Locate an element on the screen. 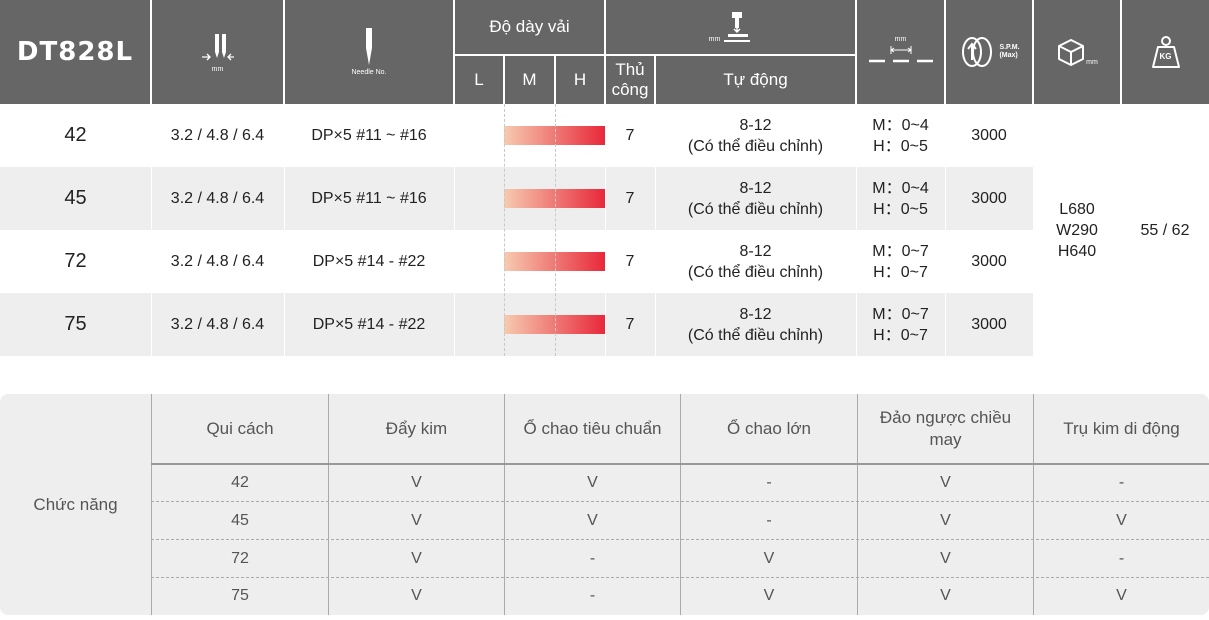 This screenshot has height=620, width=1209. func-cell-model: 45 is located at coordinates (239, 521).